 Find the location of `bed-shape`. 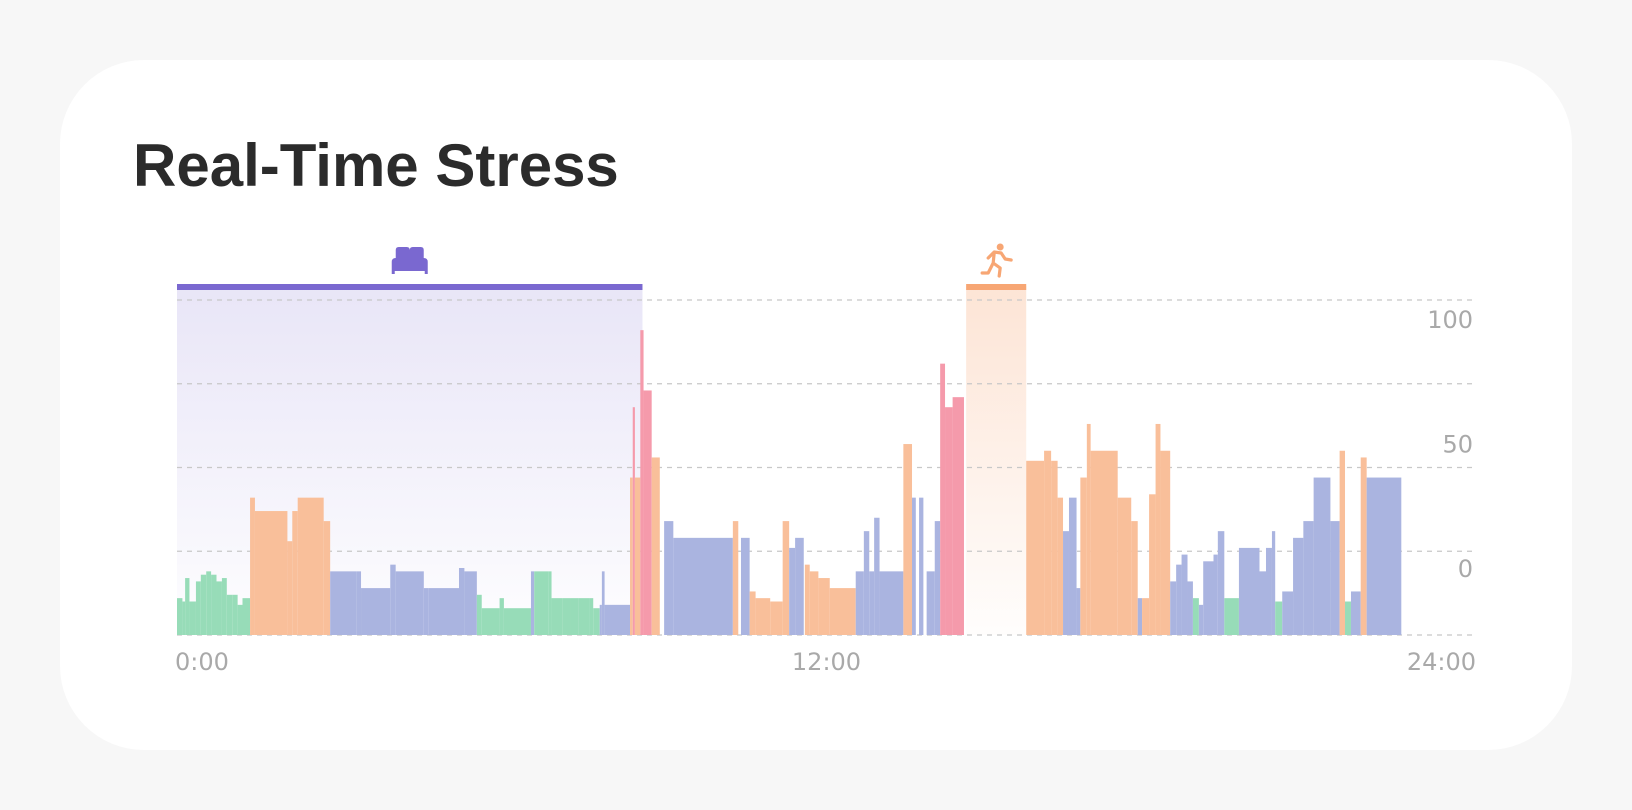

bed-shape is located at coordinates (409, 260).